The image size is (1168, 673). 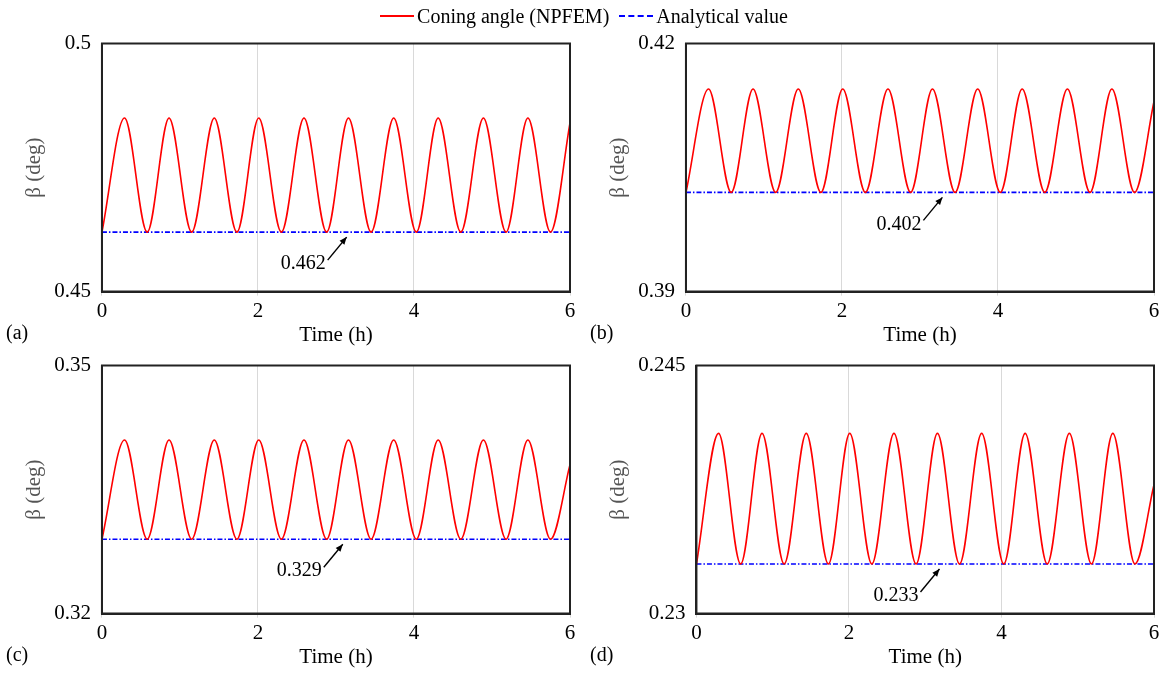 What do you see at coordinates (899, 222) in the screenshot?
I see `annotation: 0.402` at bounding box center [899, 222].